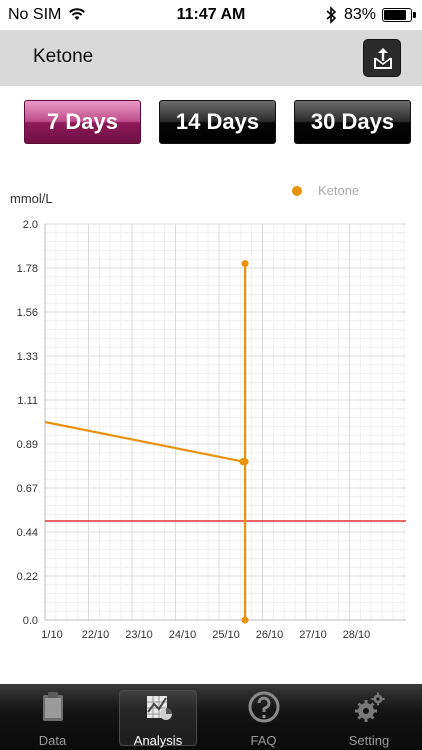 The height and width of the screenshot is (750, 422). I want to click on y-tick-label: 0.0, so click(30, 621).